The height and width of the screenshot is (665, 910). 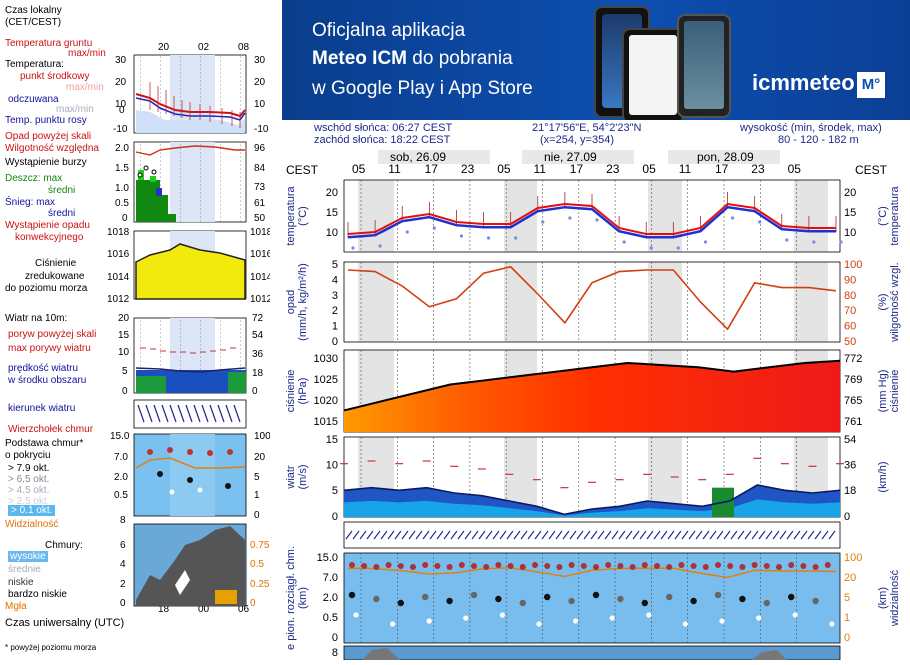 I want to click on mini-hour-top-3: 08, so click(x=244, y=47).